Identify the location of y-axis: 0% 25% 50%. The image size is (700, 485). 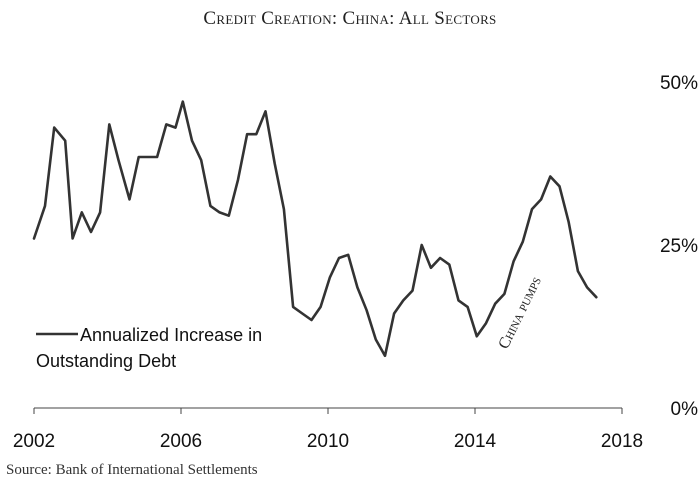
(679, 246).